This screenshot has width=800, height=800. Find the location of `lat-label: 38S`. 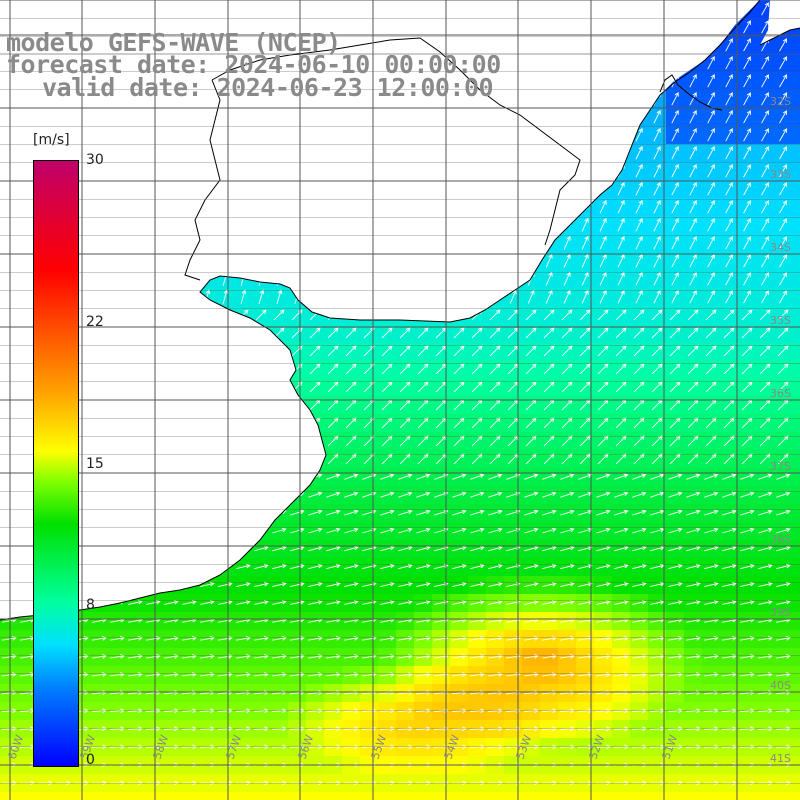

lat-label: 38S is located at coordinates (780, 539).